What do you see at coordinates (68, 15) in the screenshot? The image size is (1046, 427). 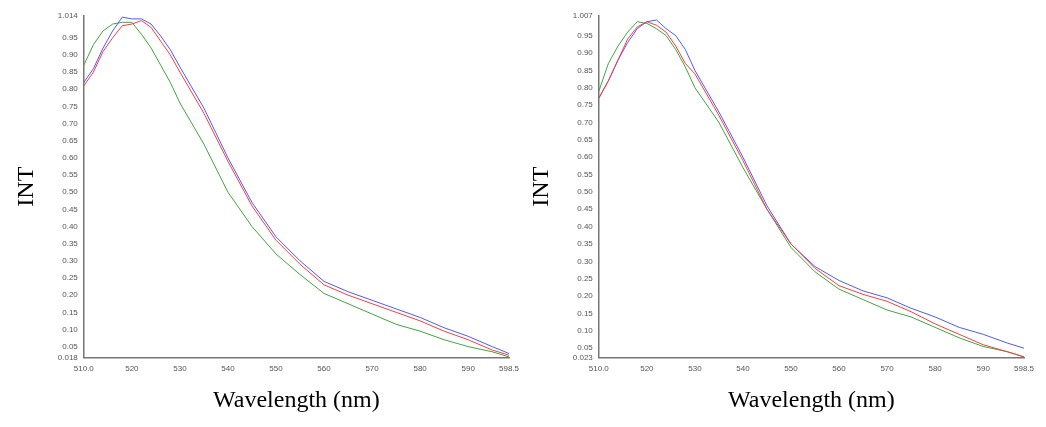 I see `y-tick-label: 1.014` at bounding box center [68, 15].